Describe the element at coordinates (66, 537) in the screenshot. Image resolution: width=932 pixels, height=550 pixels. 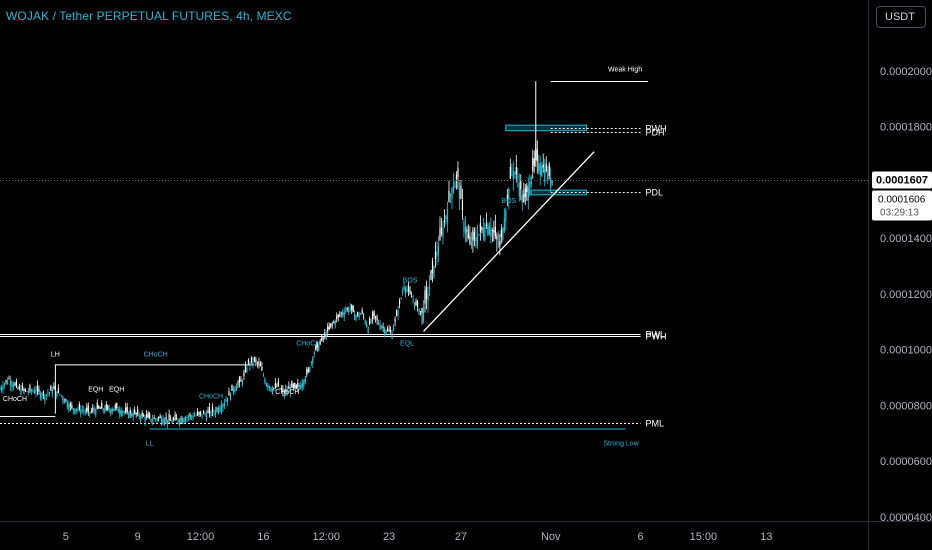
I see `x-tick-label: 5` at that location.